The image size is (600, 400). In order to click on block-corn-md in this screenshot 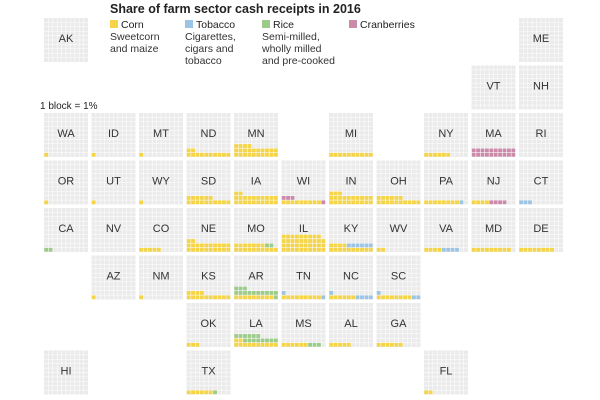, I will do `click(487, 249)`.